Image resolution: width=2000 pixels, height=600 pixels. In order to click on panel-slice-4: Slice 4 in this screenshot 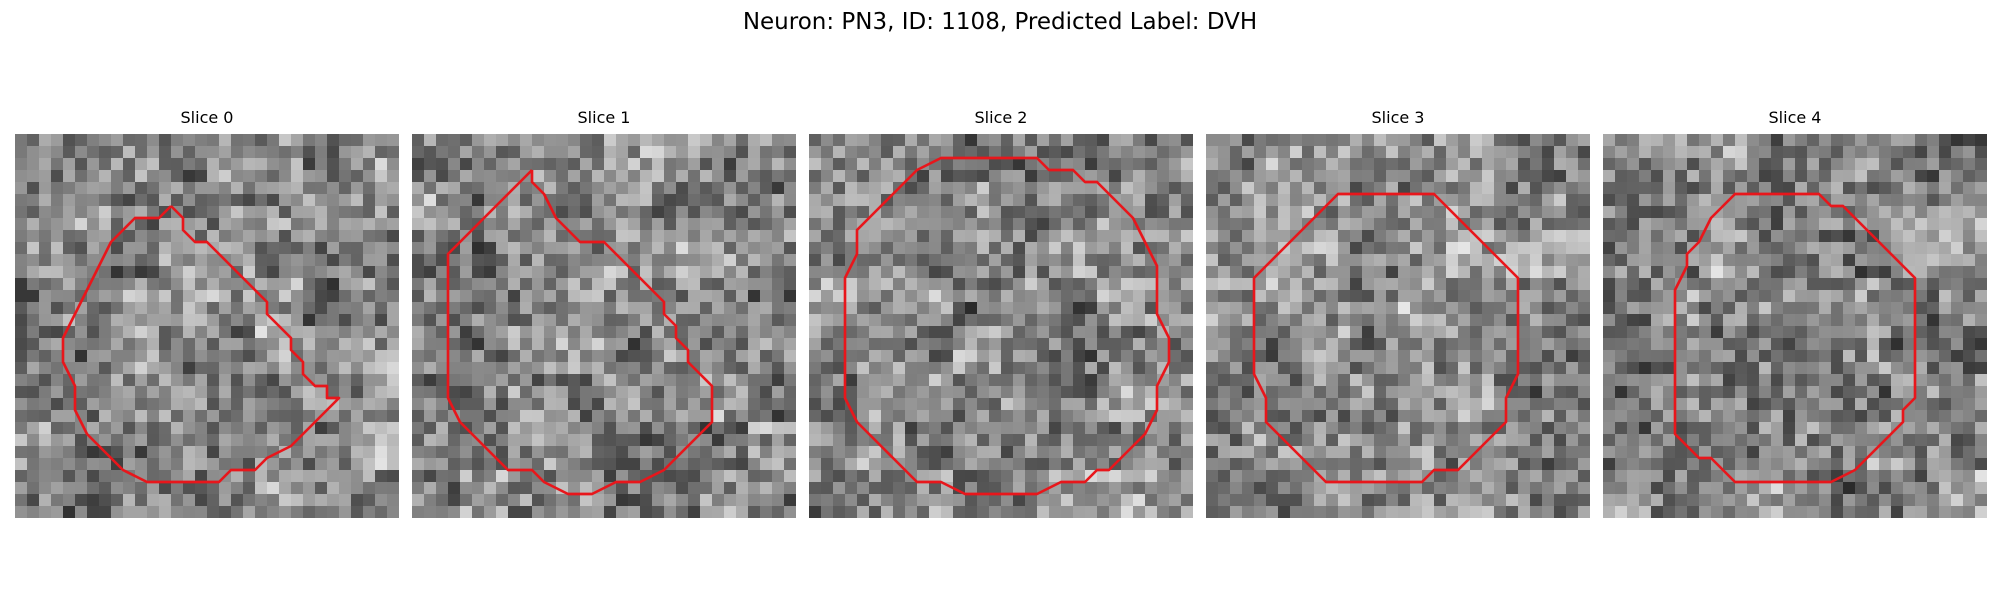, I will do `click(1795, 313)`.